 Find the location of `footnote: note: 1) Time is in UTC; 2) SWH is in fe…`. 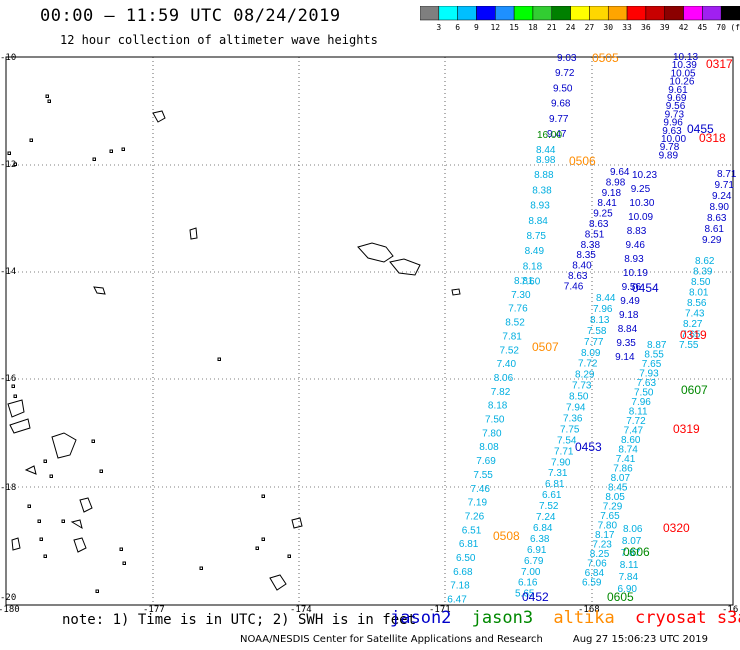

footnote: note: 1) Time is in UTC; 2) SWH is in fe… is located at coordinates (239, 620).